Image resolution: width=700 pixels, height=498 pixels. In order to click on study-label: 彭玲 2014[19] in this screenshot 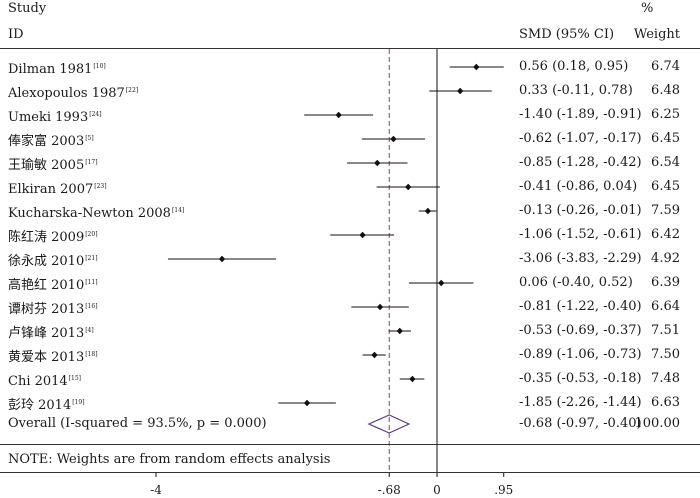, I will do `click(46, 404)`.